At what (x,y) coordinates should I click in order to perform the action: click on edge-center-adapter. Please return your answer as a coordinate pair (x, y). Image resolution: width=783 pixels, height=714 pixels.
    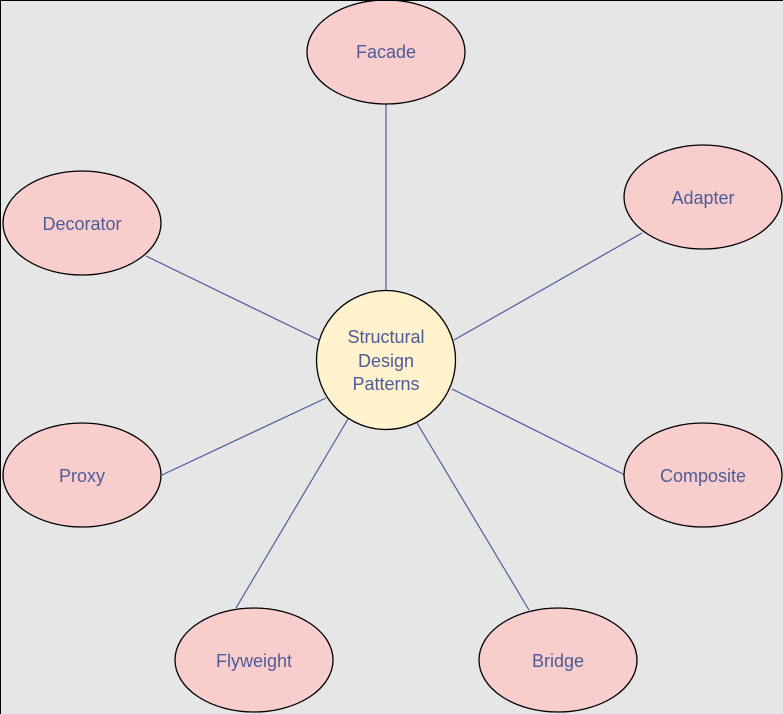
    Looking at the image, I should click on (548, 286).